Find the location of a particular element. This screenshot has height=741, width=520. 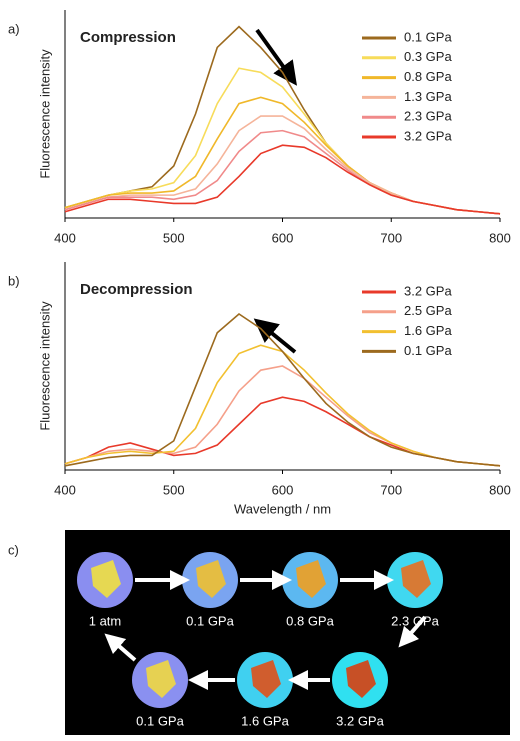

photo-caption: 3.2 GPa is located at coordinates (360, 720).